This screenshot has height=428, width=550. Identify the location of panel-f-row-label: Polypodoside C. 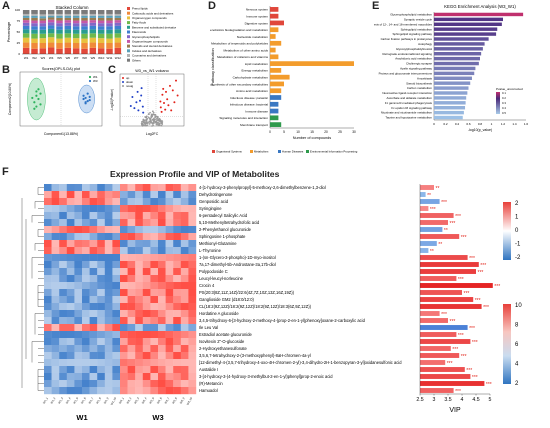
(213, 271).